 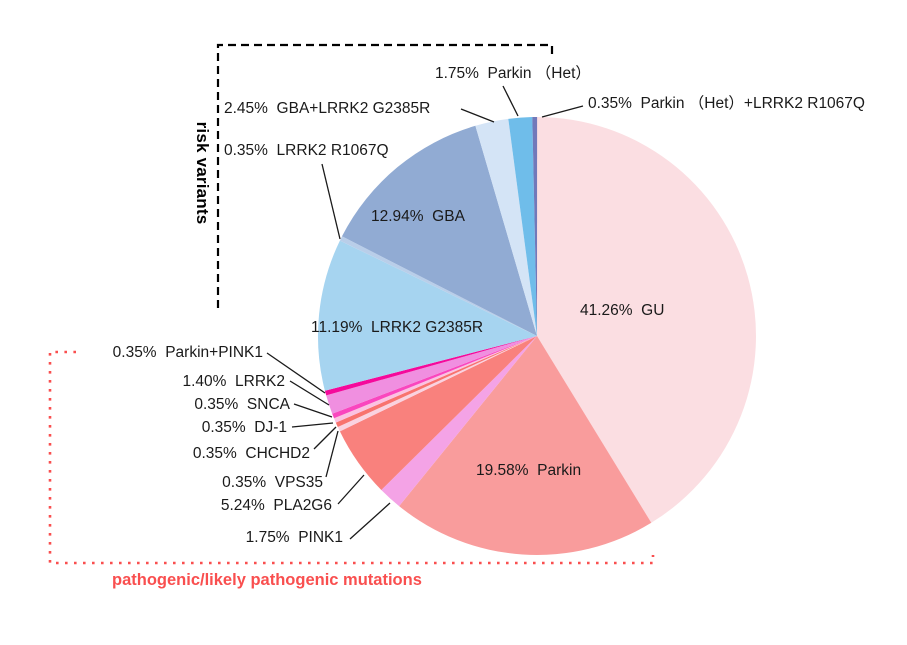 What do you see at coordinates (535, 226) in the screenshot?
I see `pie-slice-parkin-het-lrrk2-r1067q` at bounding box center [535, 226].